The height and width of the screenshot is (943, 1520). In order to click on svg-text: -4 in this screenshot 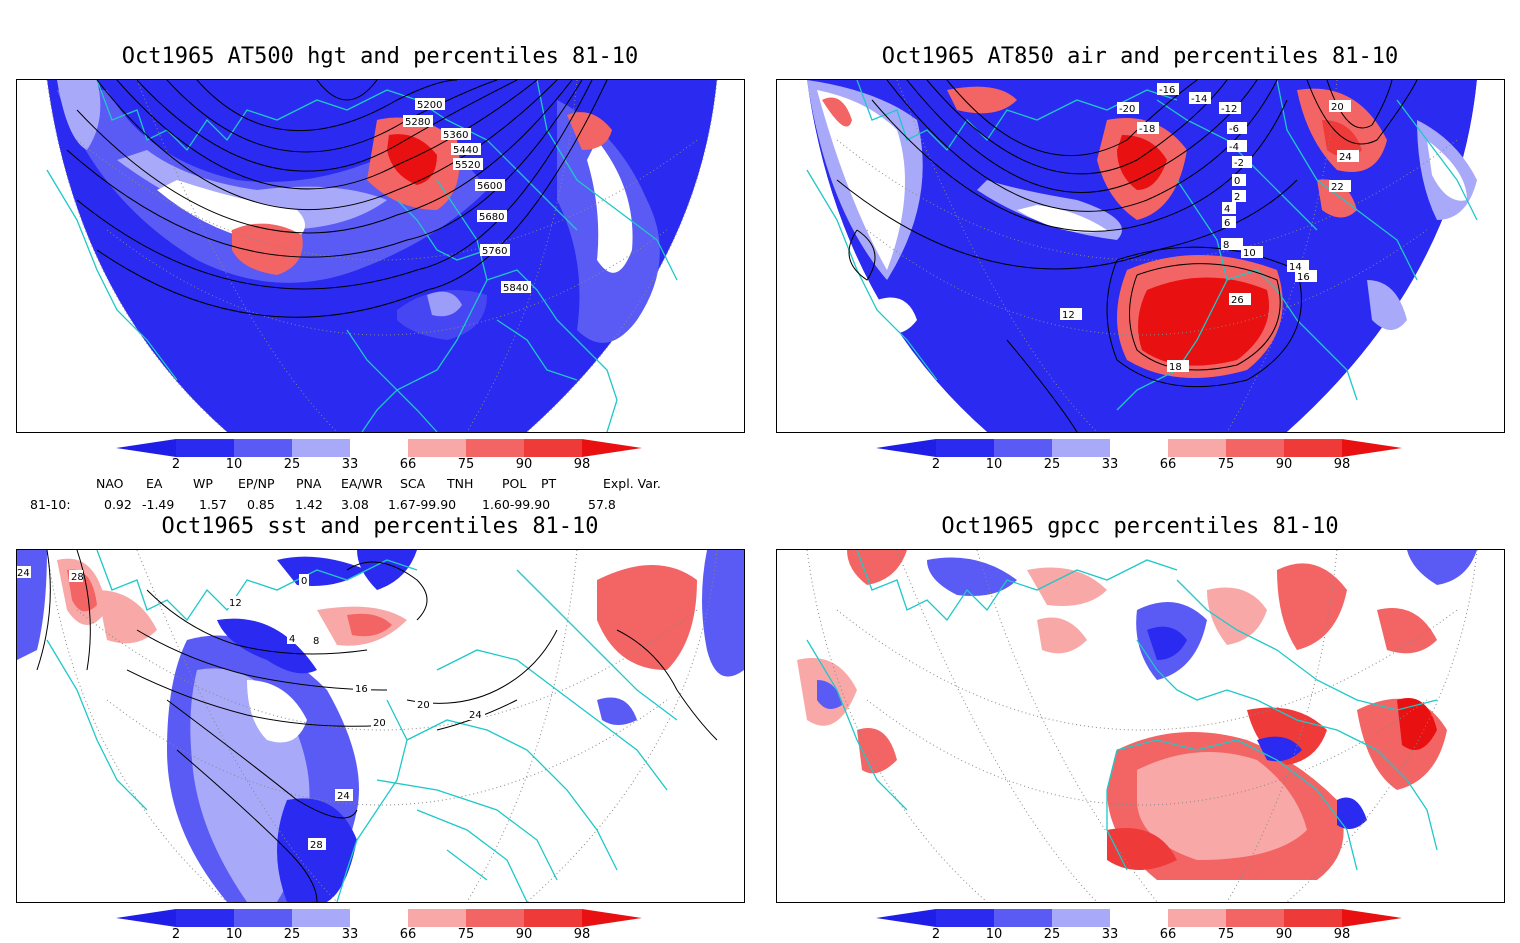, I will do `click(1234, 147)`.